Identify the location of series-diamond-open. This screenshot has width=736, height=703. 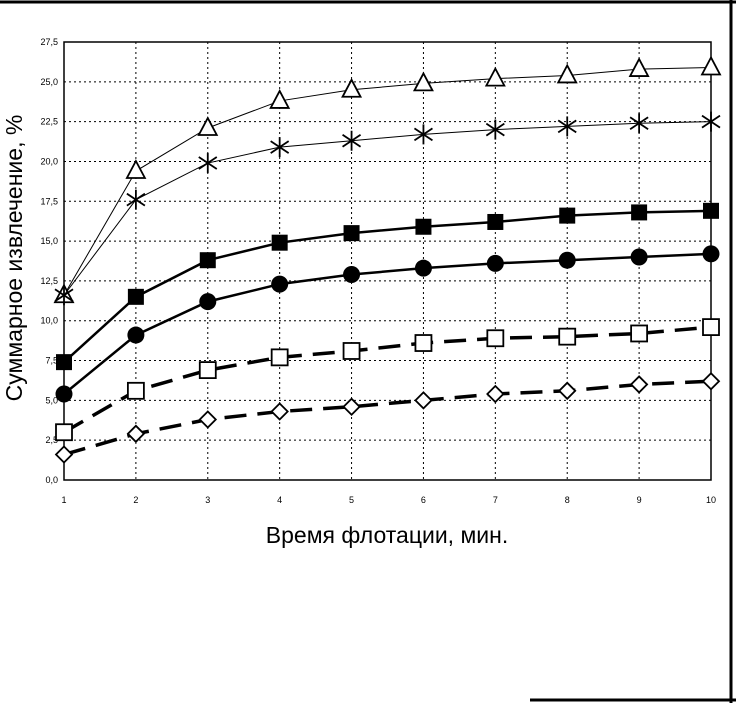
(387, 417).